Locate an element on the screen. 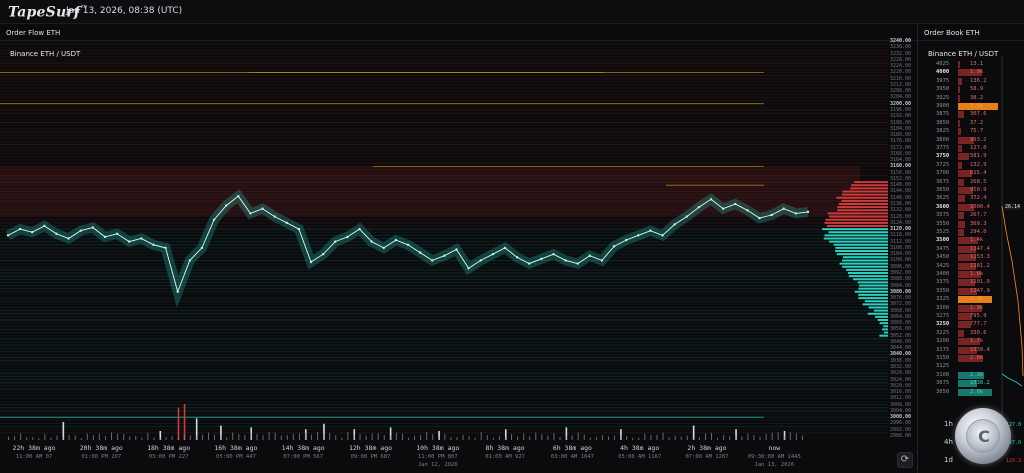 This screenshot has width=1024, height=473. order-book-row: 3200 1.7k is located at coordinates (962, 341).